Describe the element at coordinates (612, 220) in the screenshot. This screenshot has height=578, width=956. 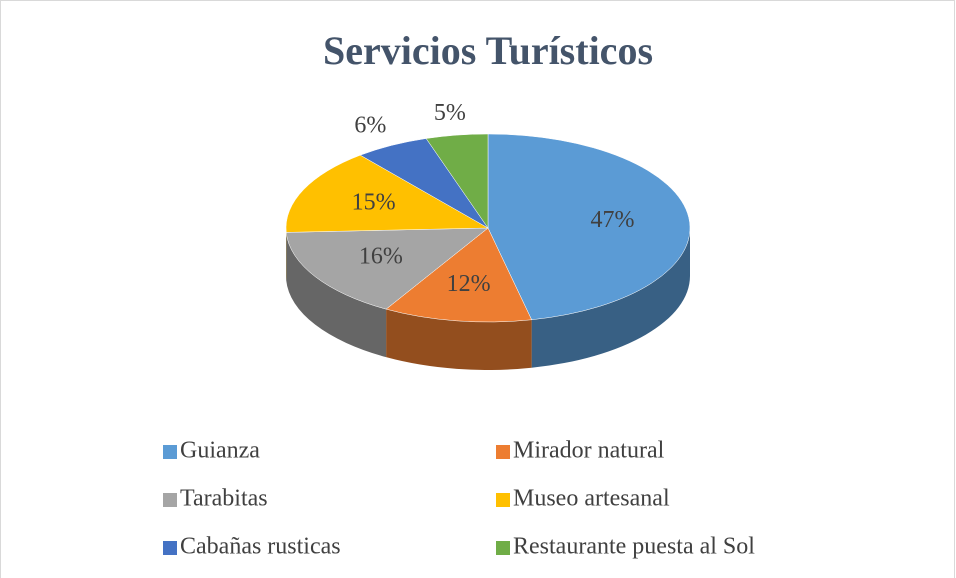
I see `data-label: 47%` at that location.